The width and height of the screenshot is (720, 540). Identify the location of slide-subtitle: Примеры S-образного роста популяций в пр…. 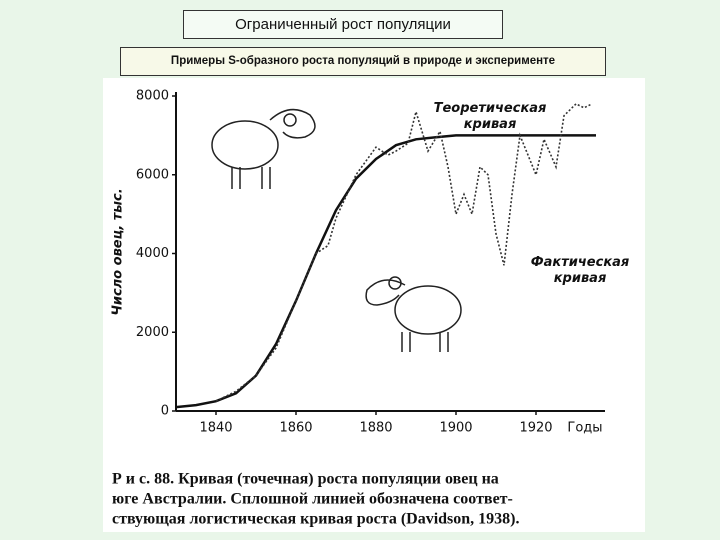
(363, 61).